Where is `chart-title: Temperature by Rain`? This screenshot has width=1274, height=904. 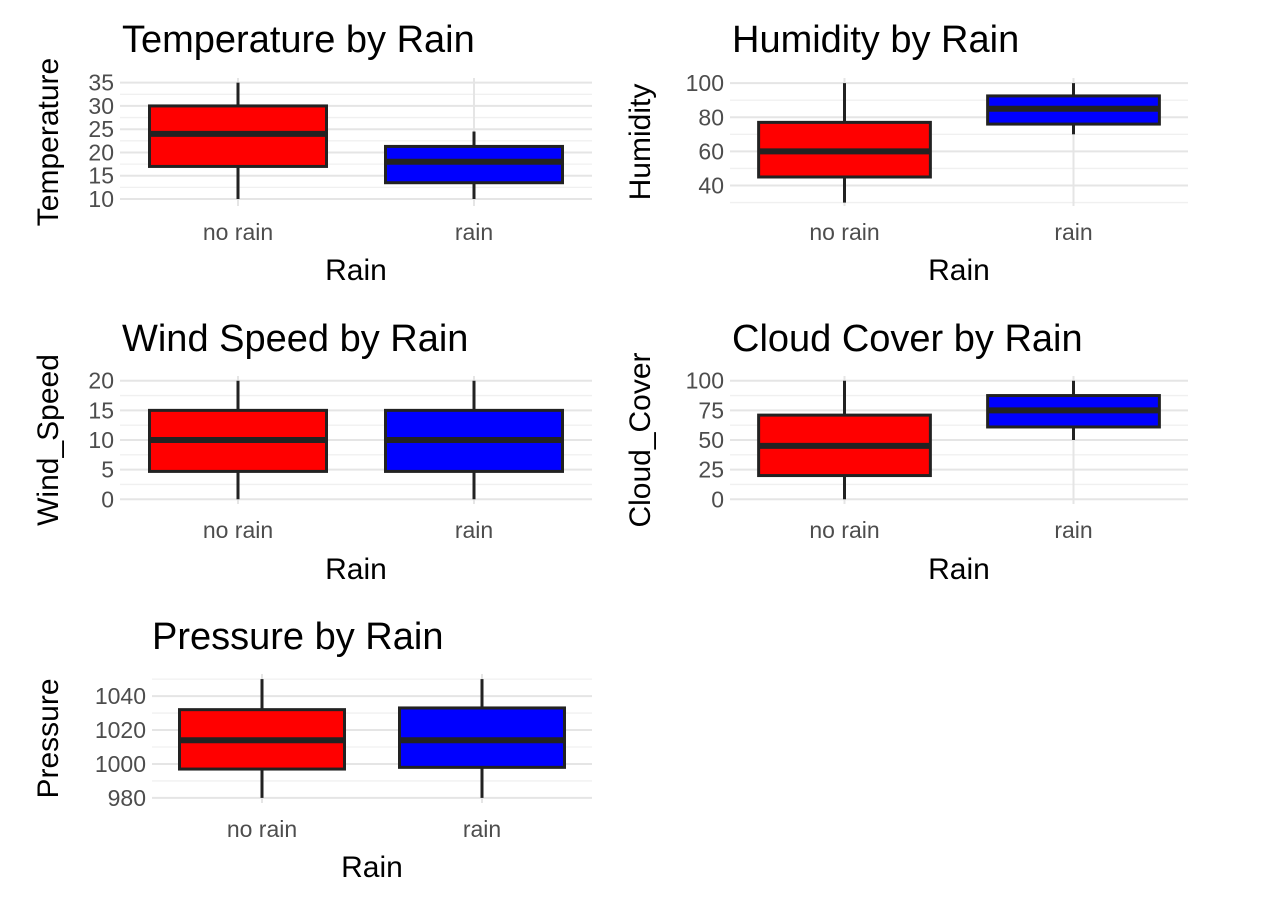
chart-title: Temperature by Rain is located at coordinates (298, 40).